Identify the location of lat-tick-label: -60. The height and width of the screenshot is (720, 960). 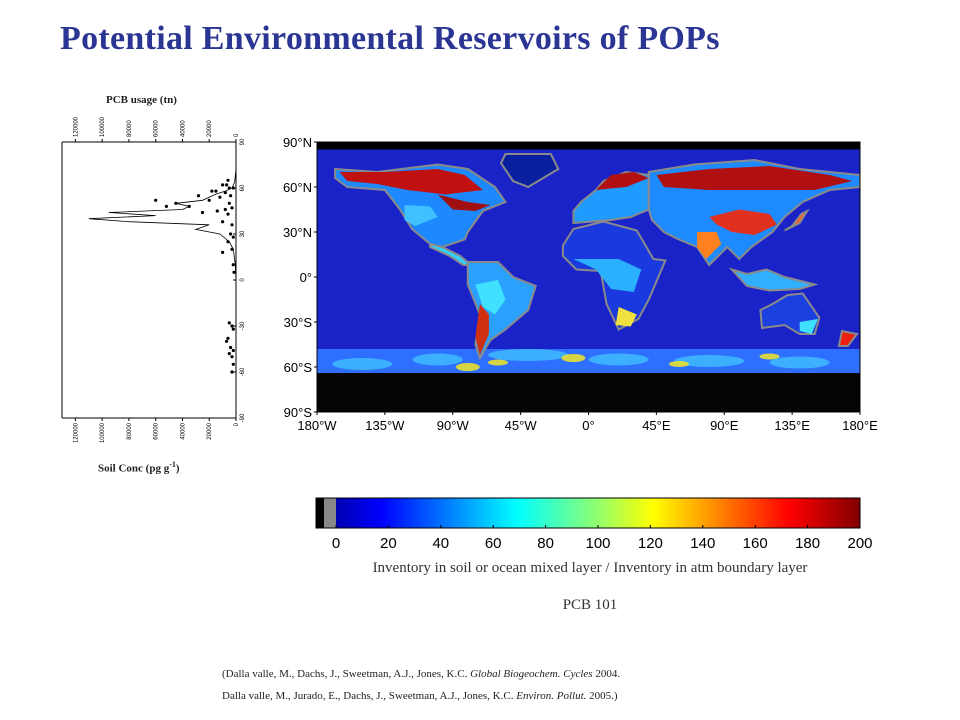
(243, 371).